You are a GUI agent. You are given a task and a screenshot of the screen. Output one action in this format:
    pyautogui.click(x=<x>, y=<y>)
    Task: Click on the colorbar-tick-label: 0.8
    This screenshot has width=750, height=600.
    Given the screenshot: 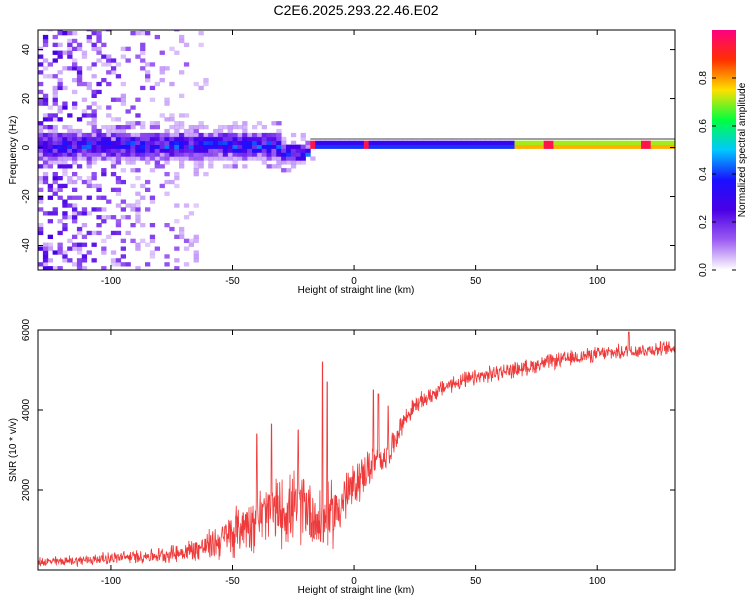 What is the action you would take?
    pyautogui.click(x=703, y=78)
    